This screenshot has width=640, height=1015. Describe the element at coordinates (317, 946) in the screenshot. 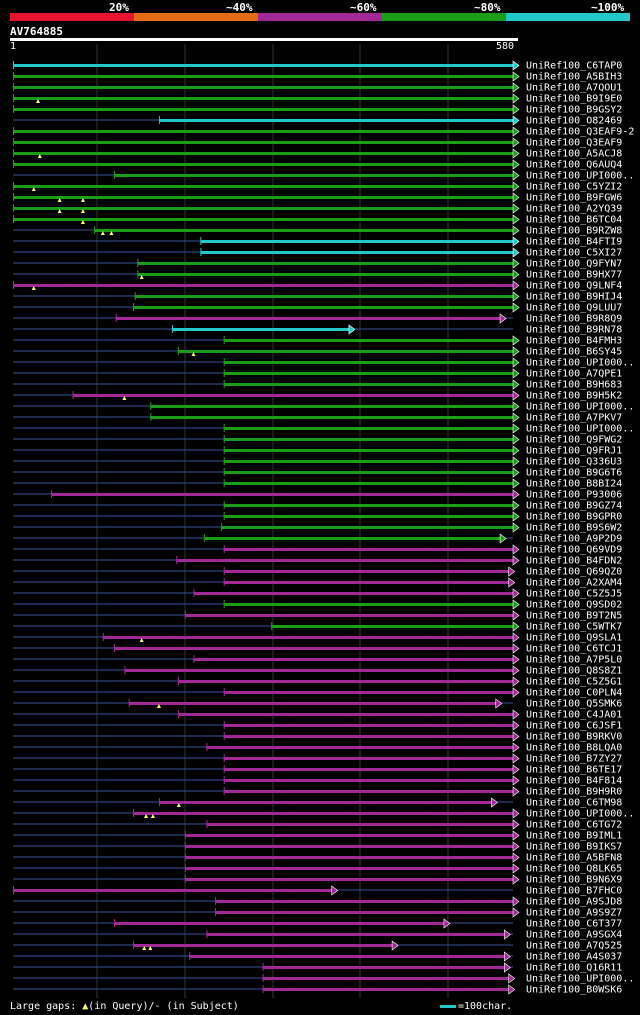

I see `alignment-row: UniRef100_A7Q525` at that location.